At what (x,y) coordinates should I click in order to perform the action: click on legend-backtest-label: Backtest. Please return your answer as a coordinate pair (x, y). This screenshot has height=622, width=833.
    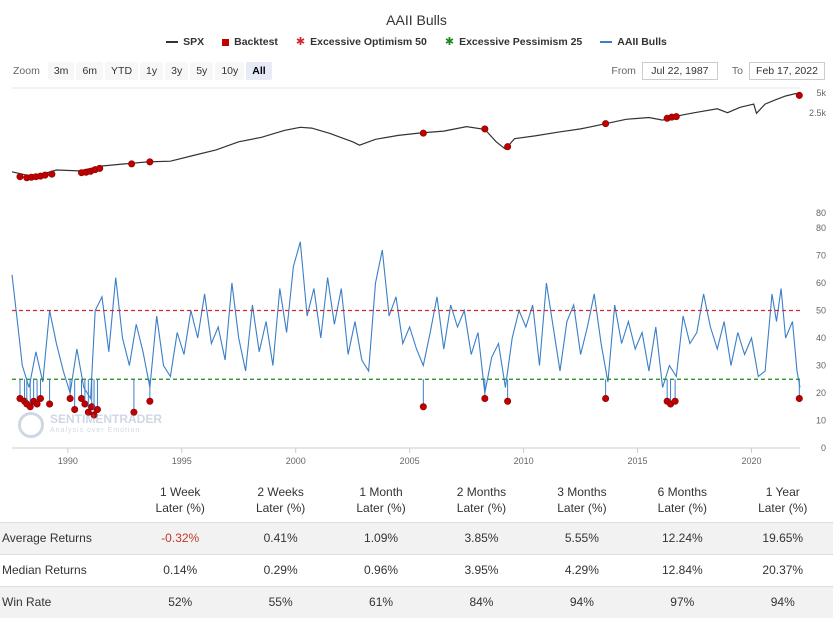
    Looking at the image, I should click on (256, 42).